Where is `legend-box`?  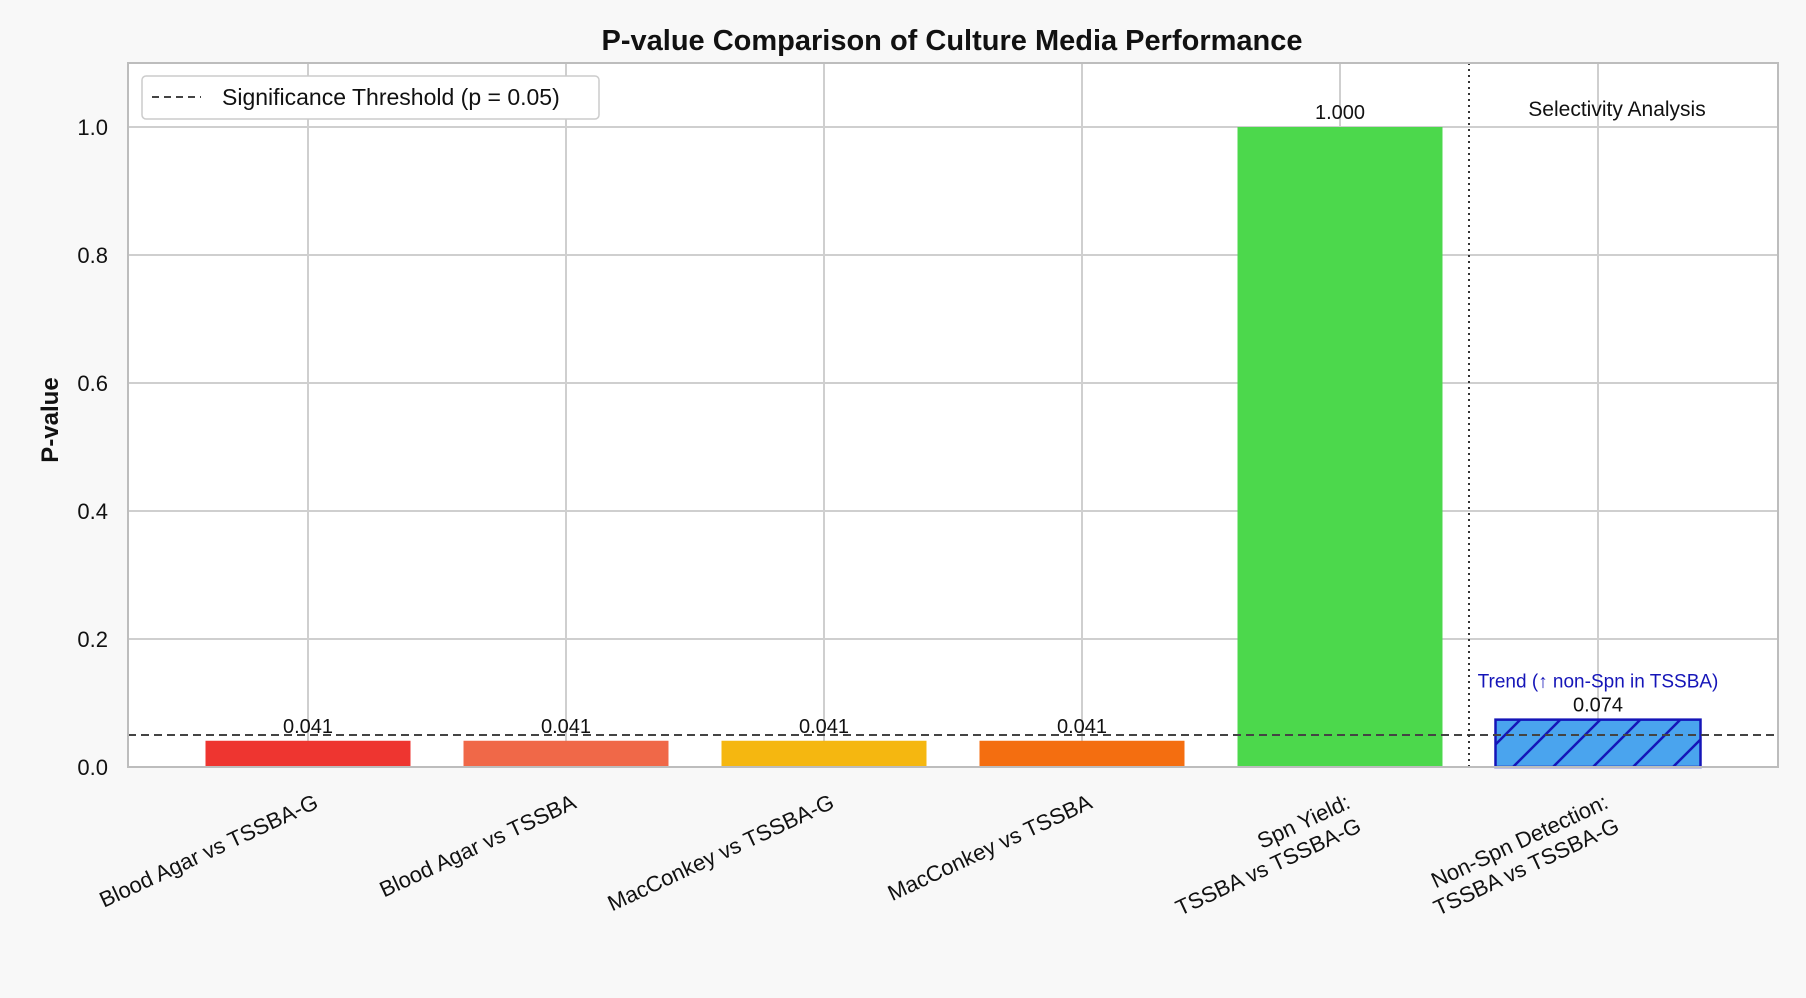 legend-box is located at coordinates (370, 97).